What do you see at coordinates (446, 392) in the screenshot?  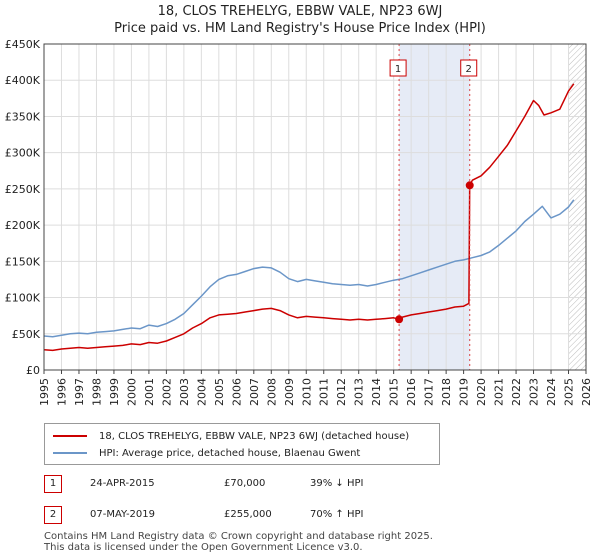 I see `x-tick-label: 2018` at bounding box center [446, 392].